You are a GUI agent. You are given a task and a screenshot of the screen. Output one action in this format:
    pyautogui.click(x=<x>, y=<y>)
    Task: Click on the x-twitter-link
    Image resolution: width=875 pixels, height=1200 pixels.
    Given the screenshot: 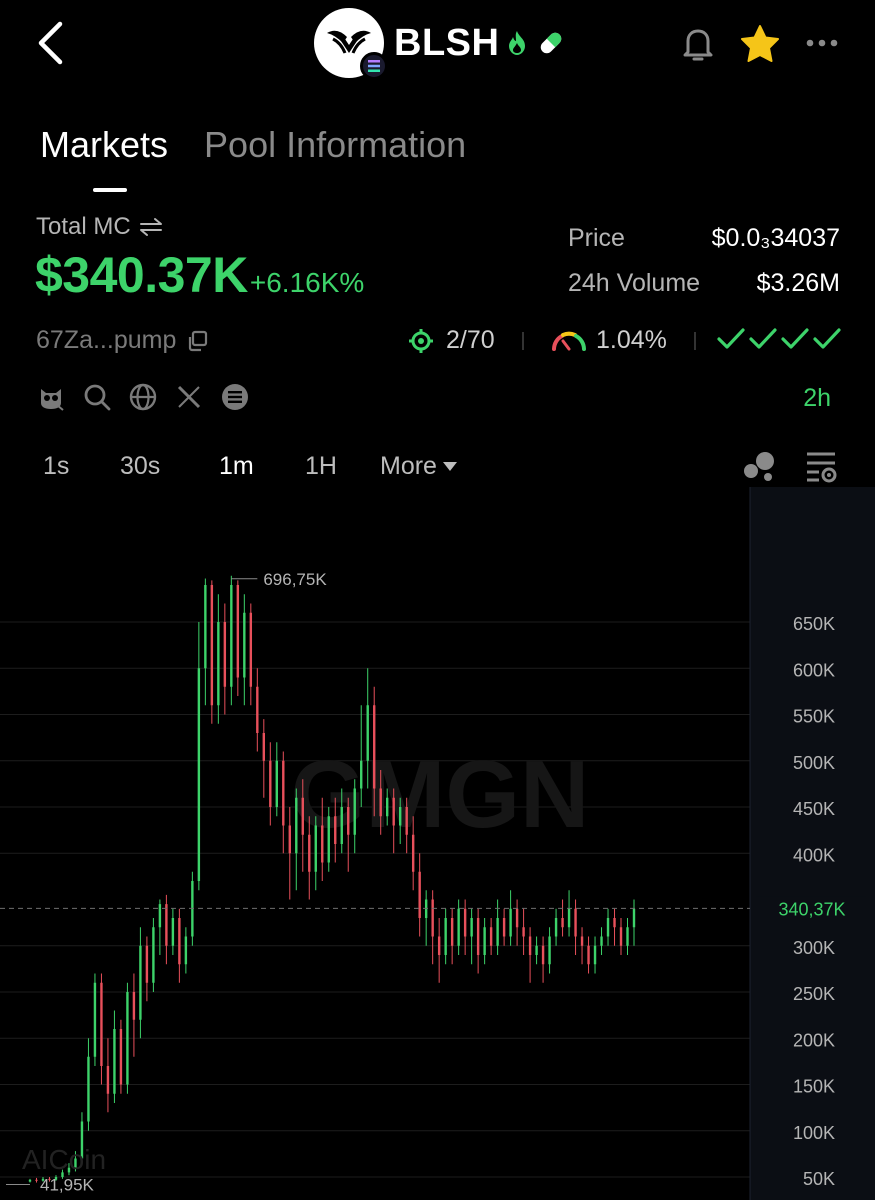 What is the action you would take?
    pyautogui.click(x=189, y=397)
    